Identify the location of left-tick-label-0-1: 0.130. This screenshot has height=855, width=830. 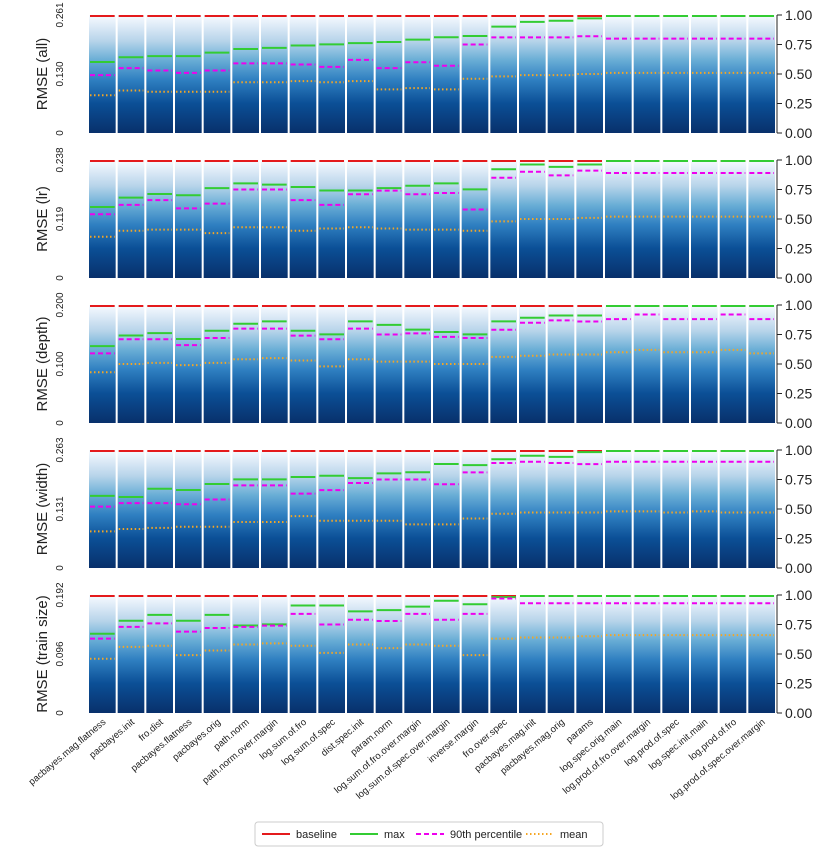
(60, 73).